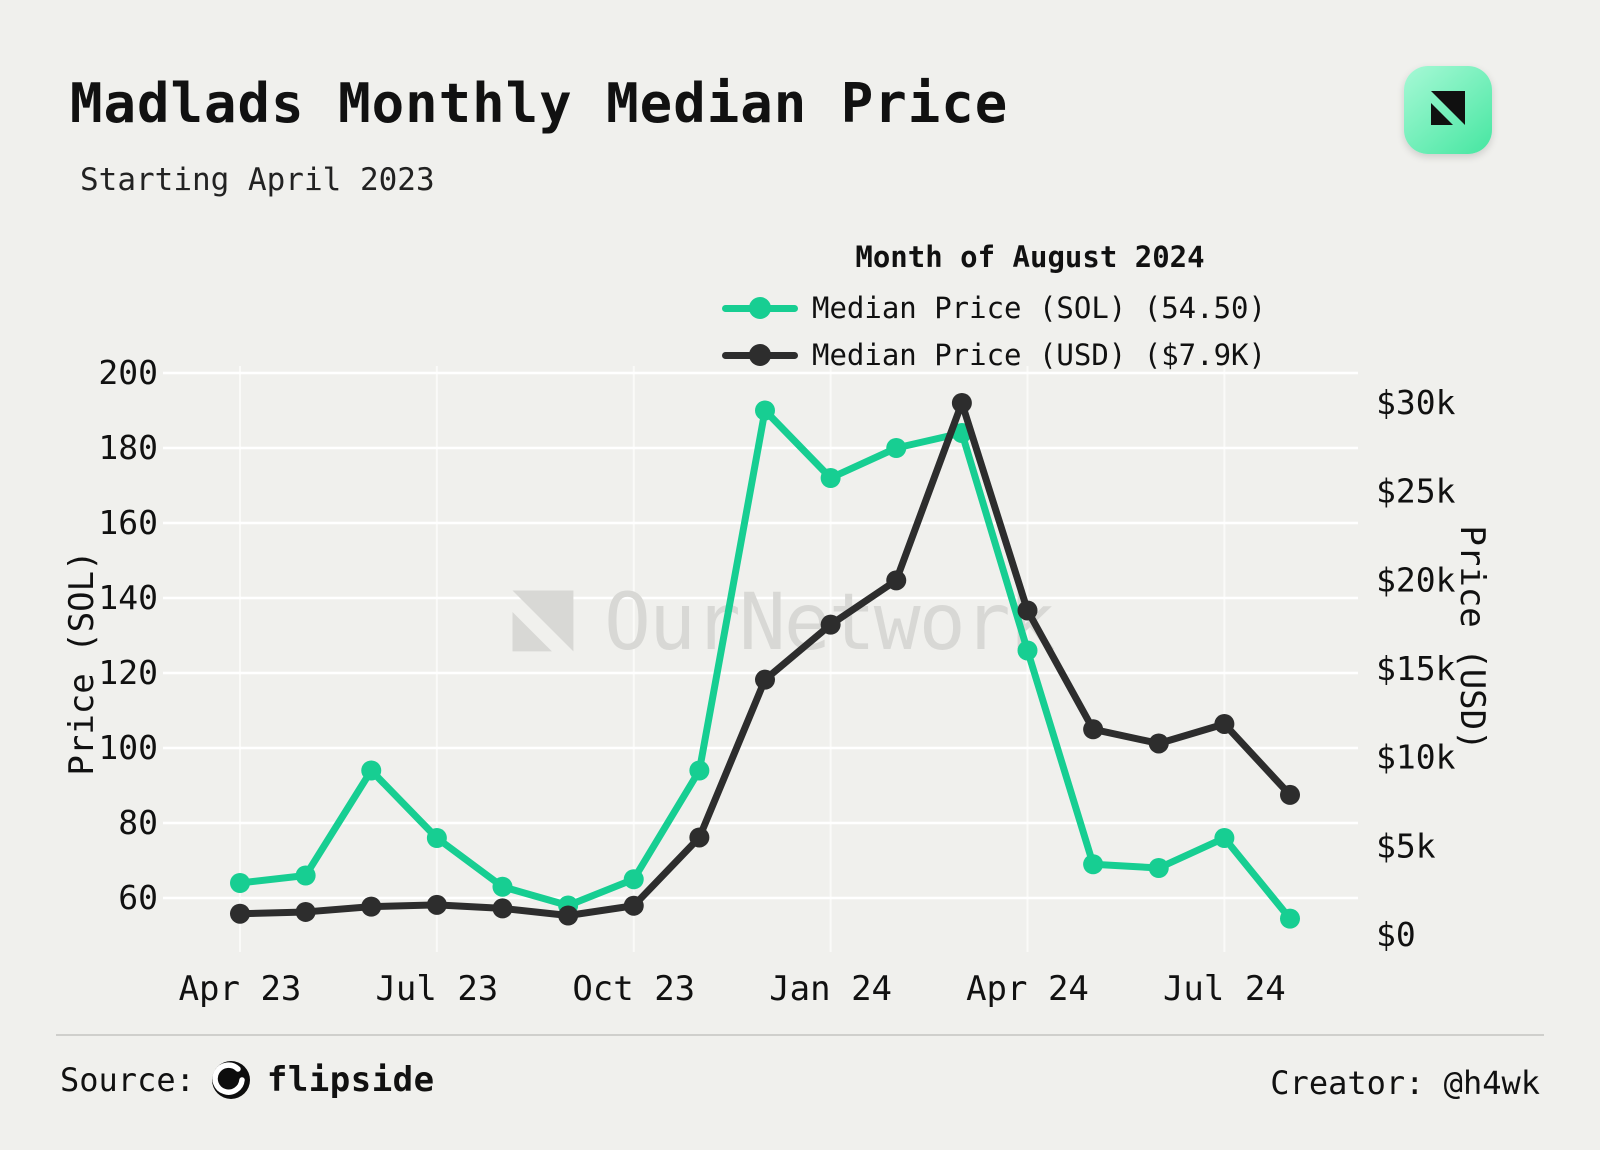  Describe the element at coordinates (760, 307) in the screenshot. I see `legend-marker-sol` at that location.